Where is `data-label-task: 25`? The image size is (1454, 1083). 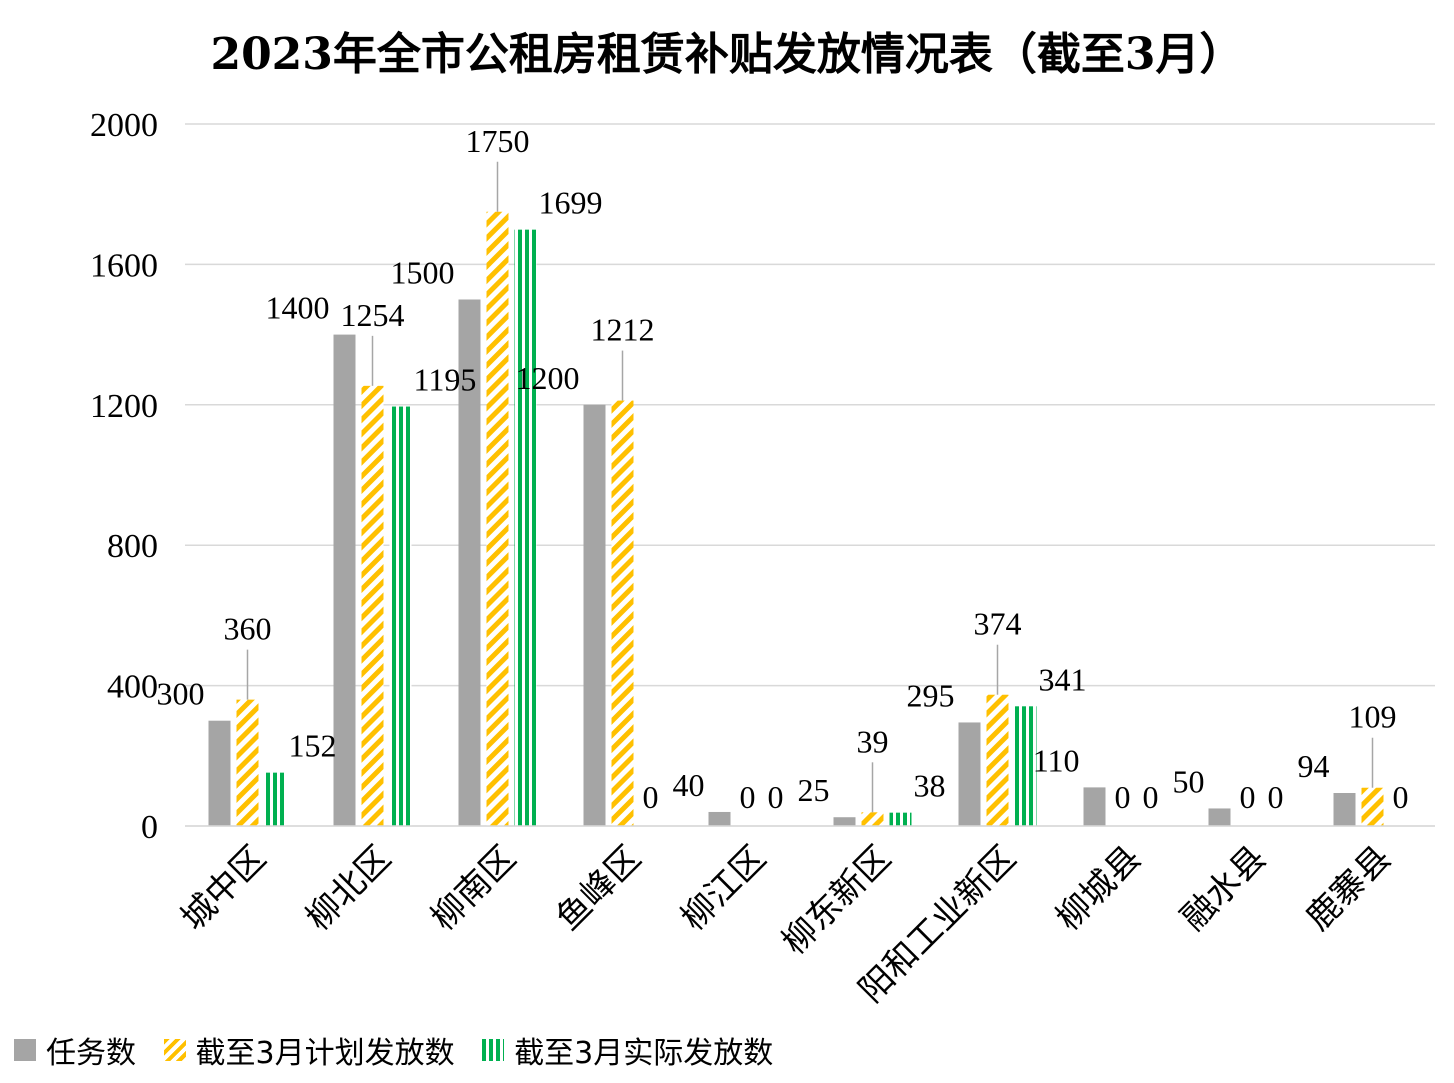 data-label-task: 25 is located at coordinates (814, 790).